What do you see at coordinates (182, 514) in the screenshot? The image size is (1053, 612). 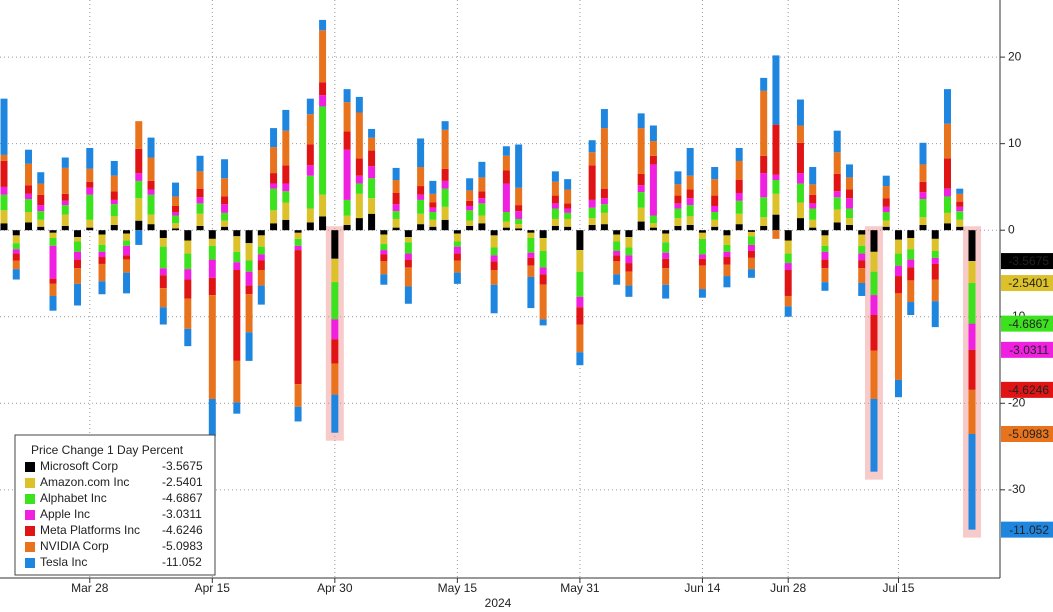 I see `legend-value: -3.0311` at bounding box center [182, 514].